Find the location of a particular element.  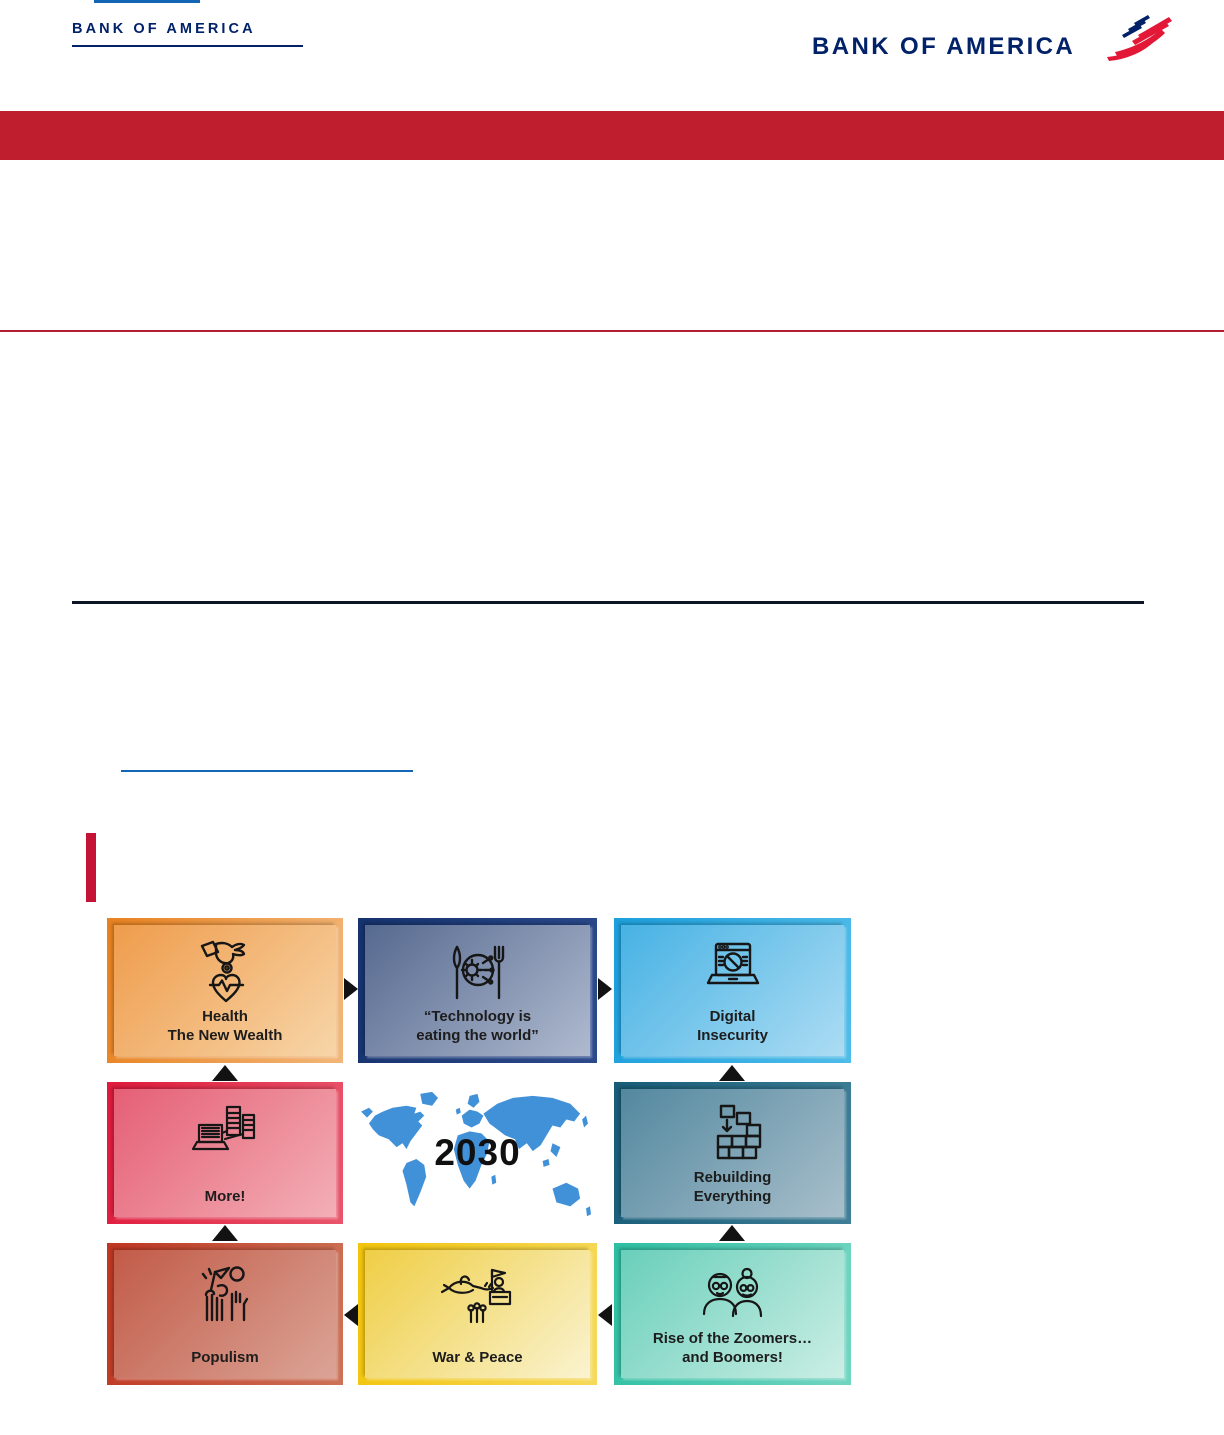

world-map-2030: 2030 is located at coordinates (477, 1160).